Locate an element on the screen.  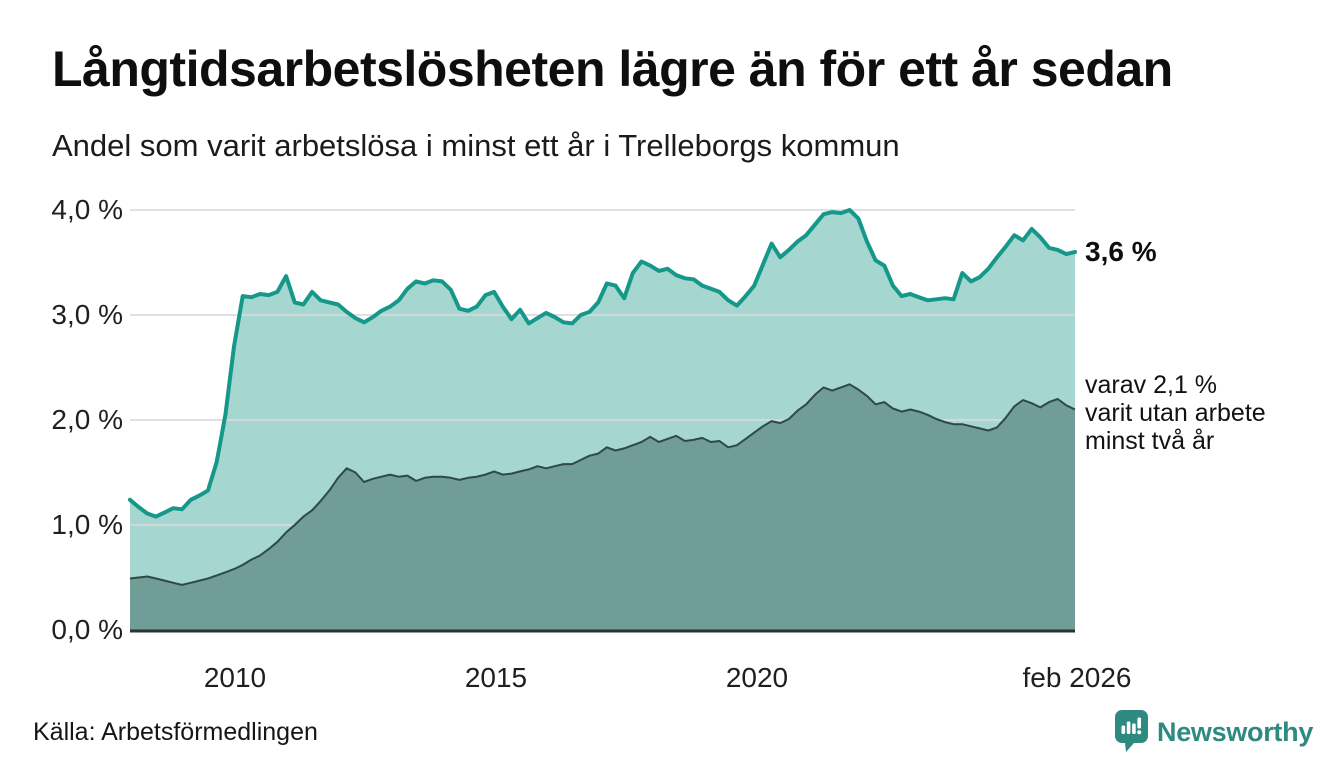
x-axis-tick: 2015 is located at coordinates (496, 677).